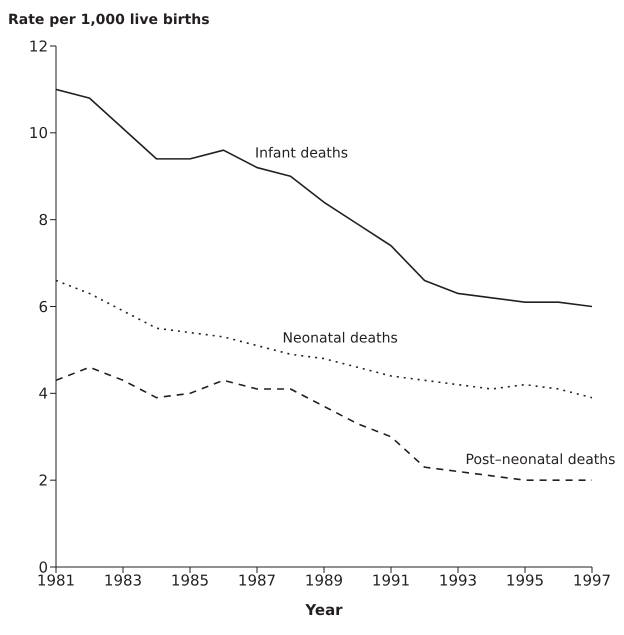 The width and height of the screenshot is (624, 635). What do you see at coordinates (109, 20) in the screenshot?
I see `y-axis-title: Rate per 1,000 live births` at bounding box center [109, 20].